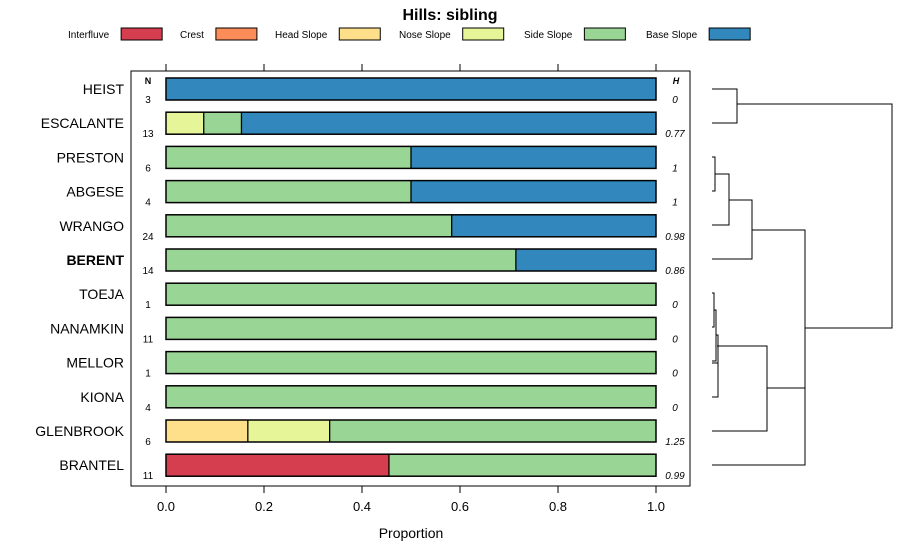 The height and width of the screenshot is (560, 900). Describe the element at coordinates (95, 363) in the screenshot. I see `row-label: MELLOR` at that location.